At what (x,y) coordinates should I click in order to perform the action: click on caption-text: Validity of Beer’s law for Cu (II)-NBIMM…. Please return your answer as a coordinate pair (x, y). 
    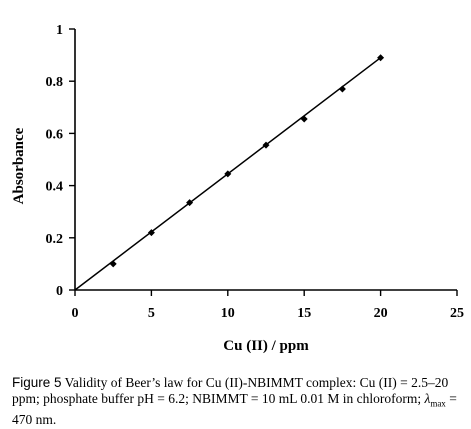
    Looking at the image, I should click on (230, 390).